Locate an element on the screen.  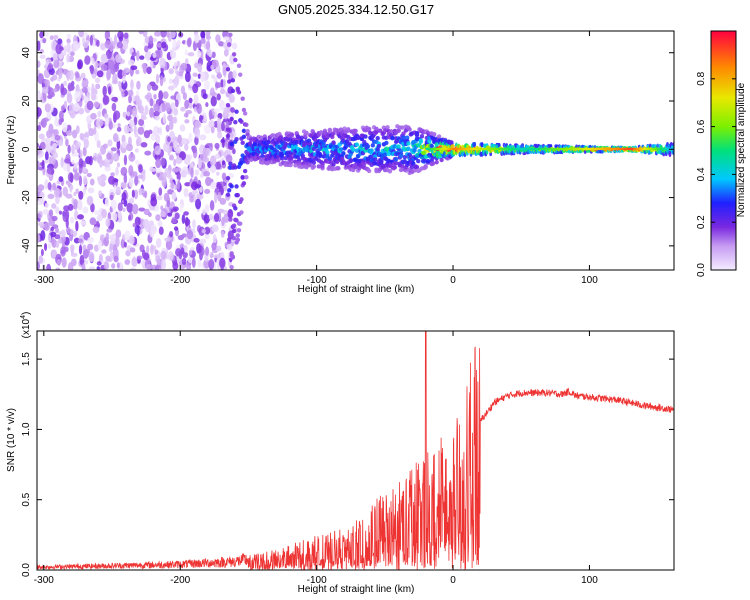
snr-y-tick-label: 0.5 is located at coordinates (26, 499).